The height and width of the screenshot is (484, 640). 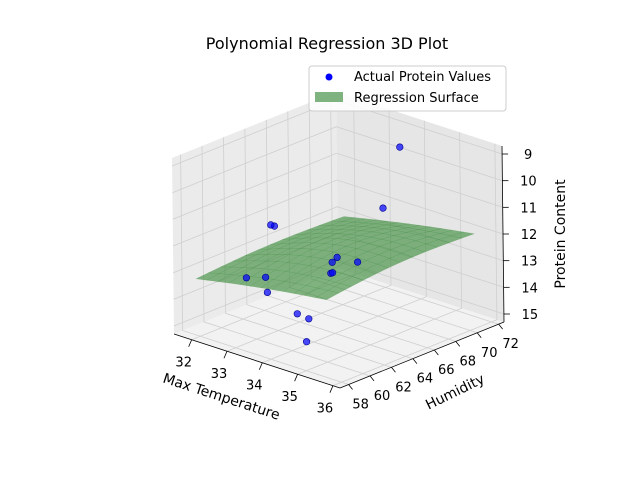 I want to click on regression-surface, so click(x=335, y=258).